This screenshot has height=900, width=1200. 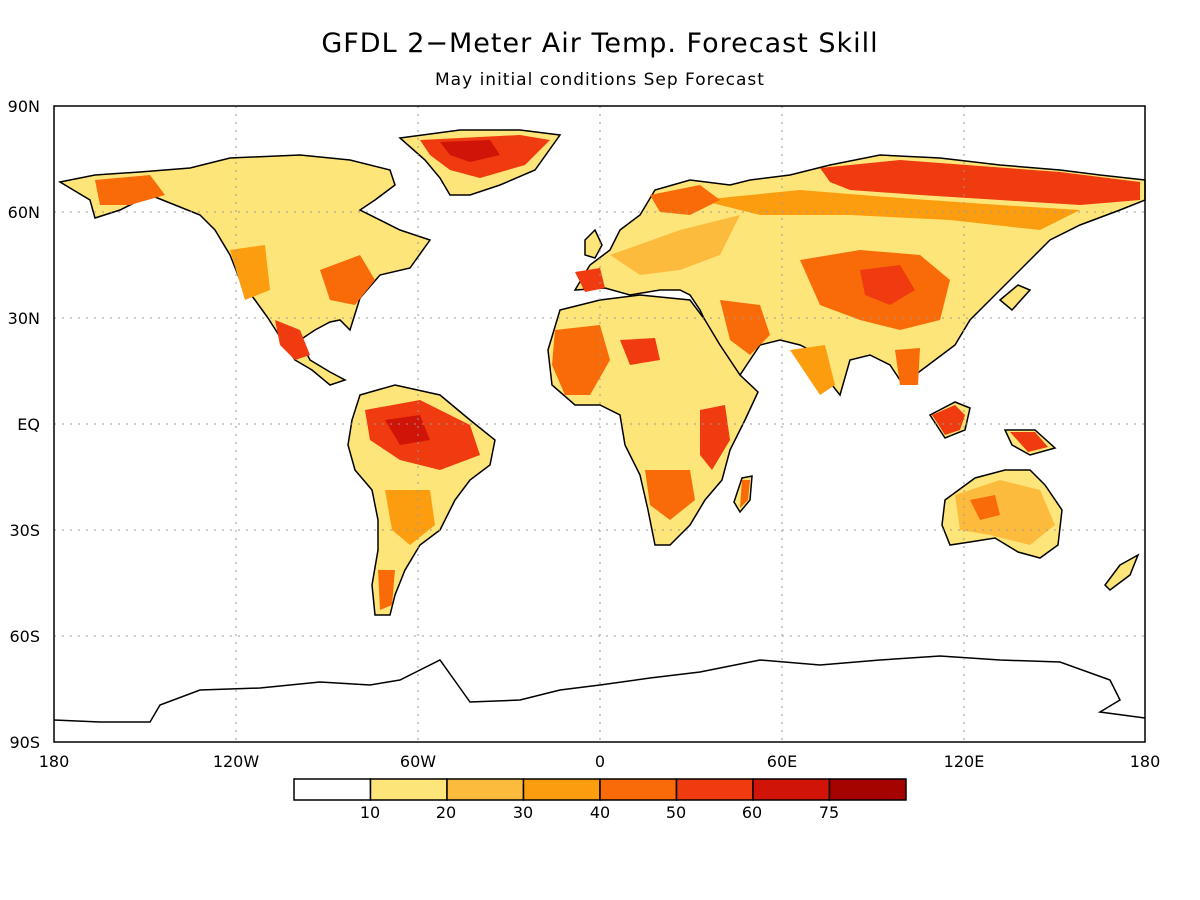 I want to click on new-zealand, so click(x=1122, y=572).